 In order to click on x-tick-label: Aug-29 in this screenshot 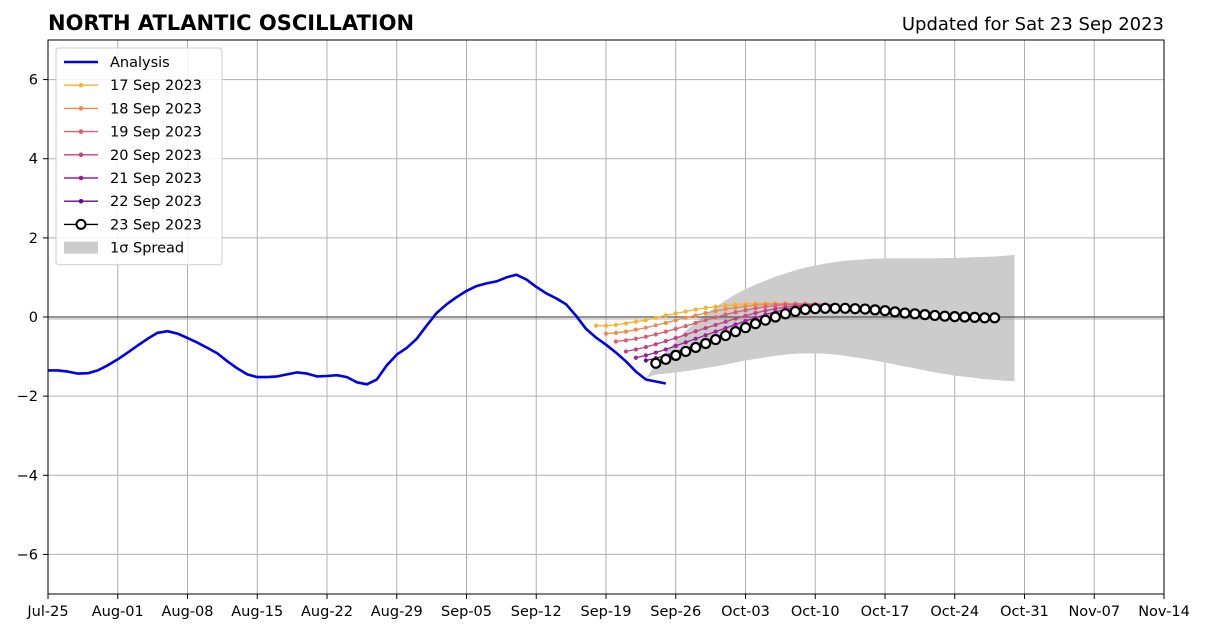, I will do `click(397, 612)`.